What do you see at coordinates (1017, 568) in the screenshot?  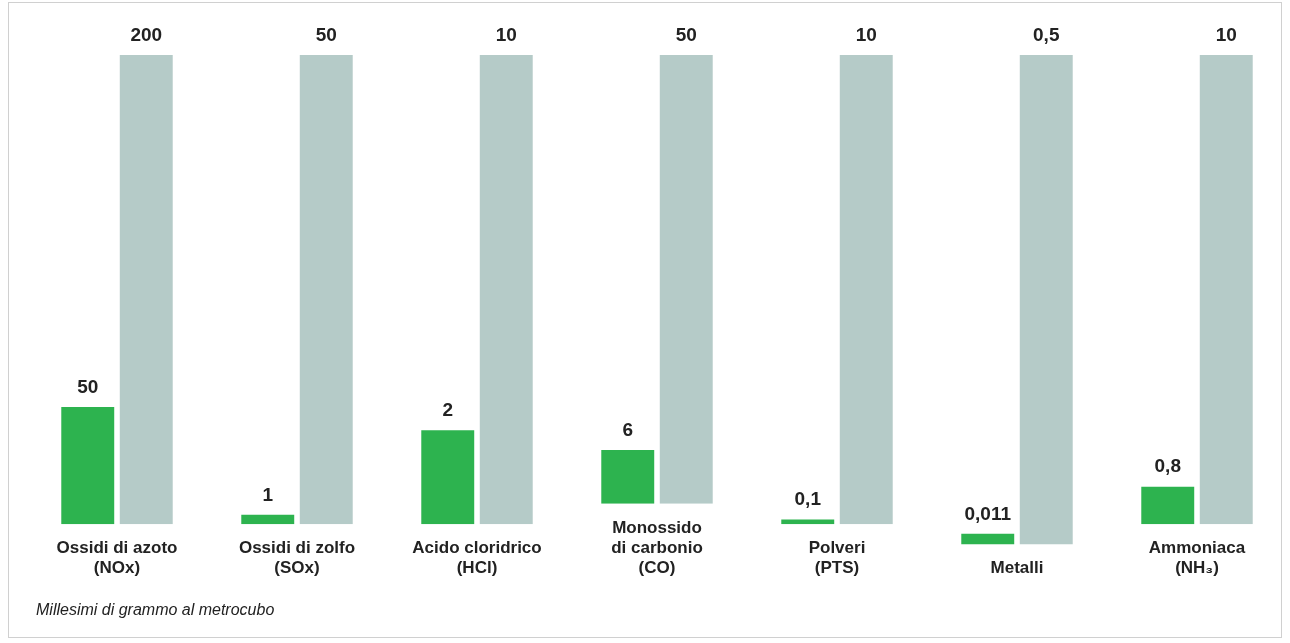 I see `x-tick-label: Metalli` at bounding box center [1017, 568].